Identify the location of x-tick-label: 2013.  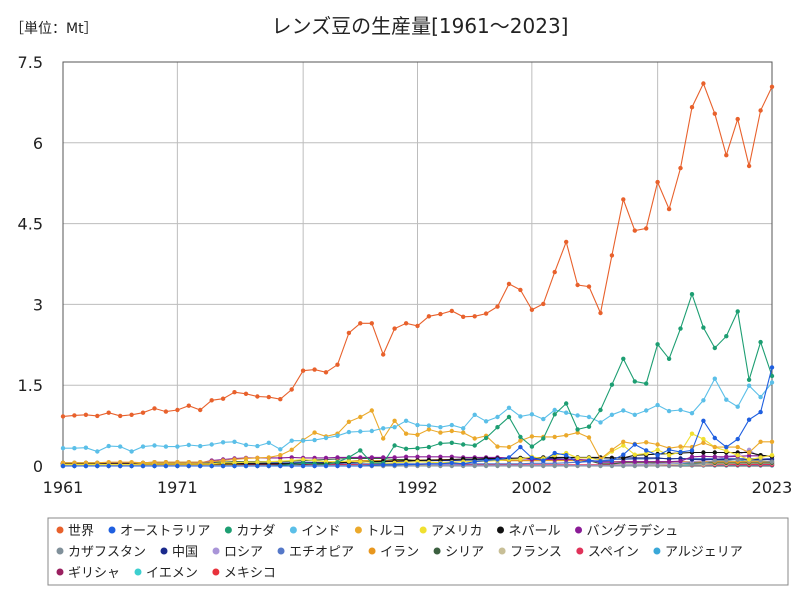
(657, 487).